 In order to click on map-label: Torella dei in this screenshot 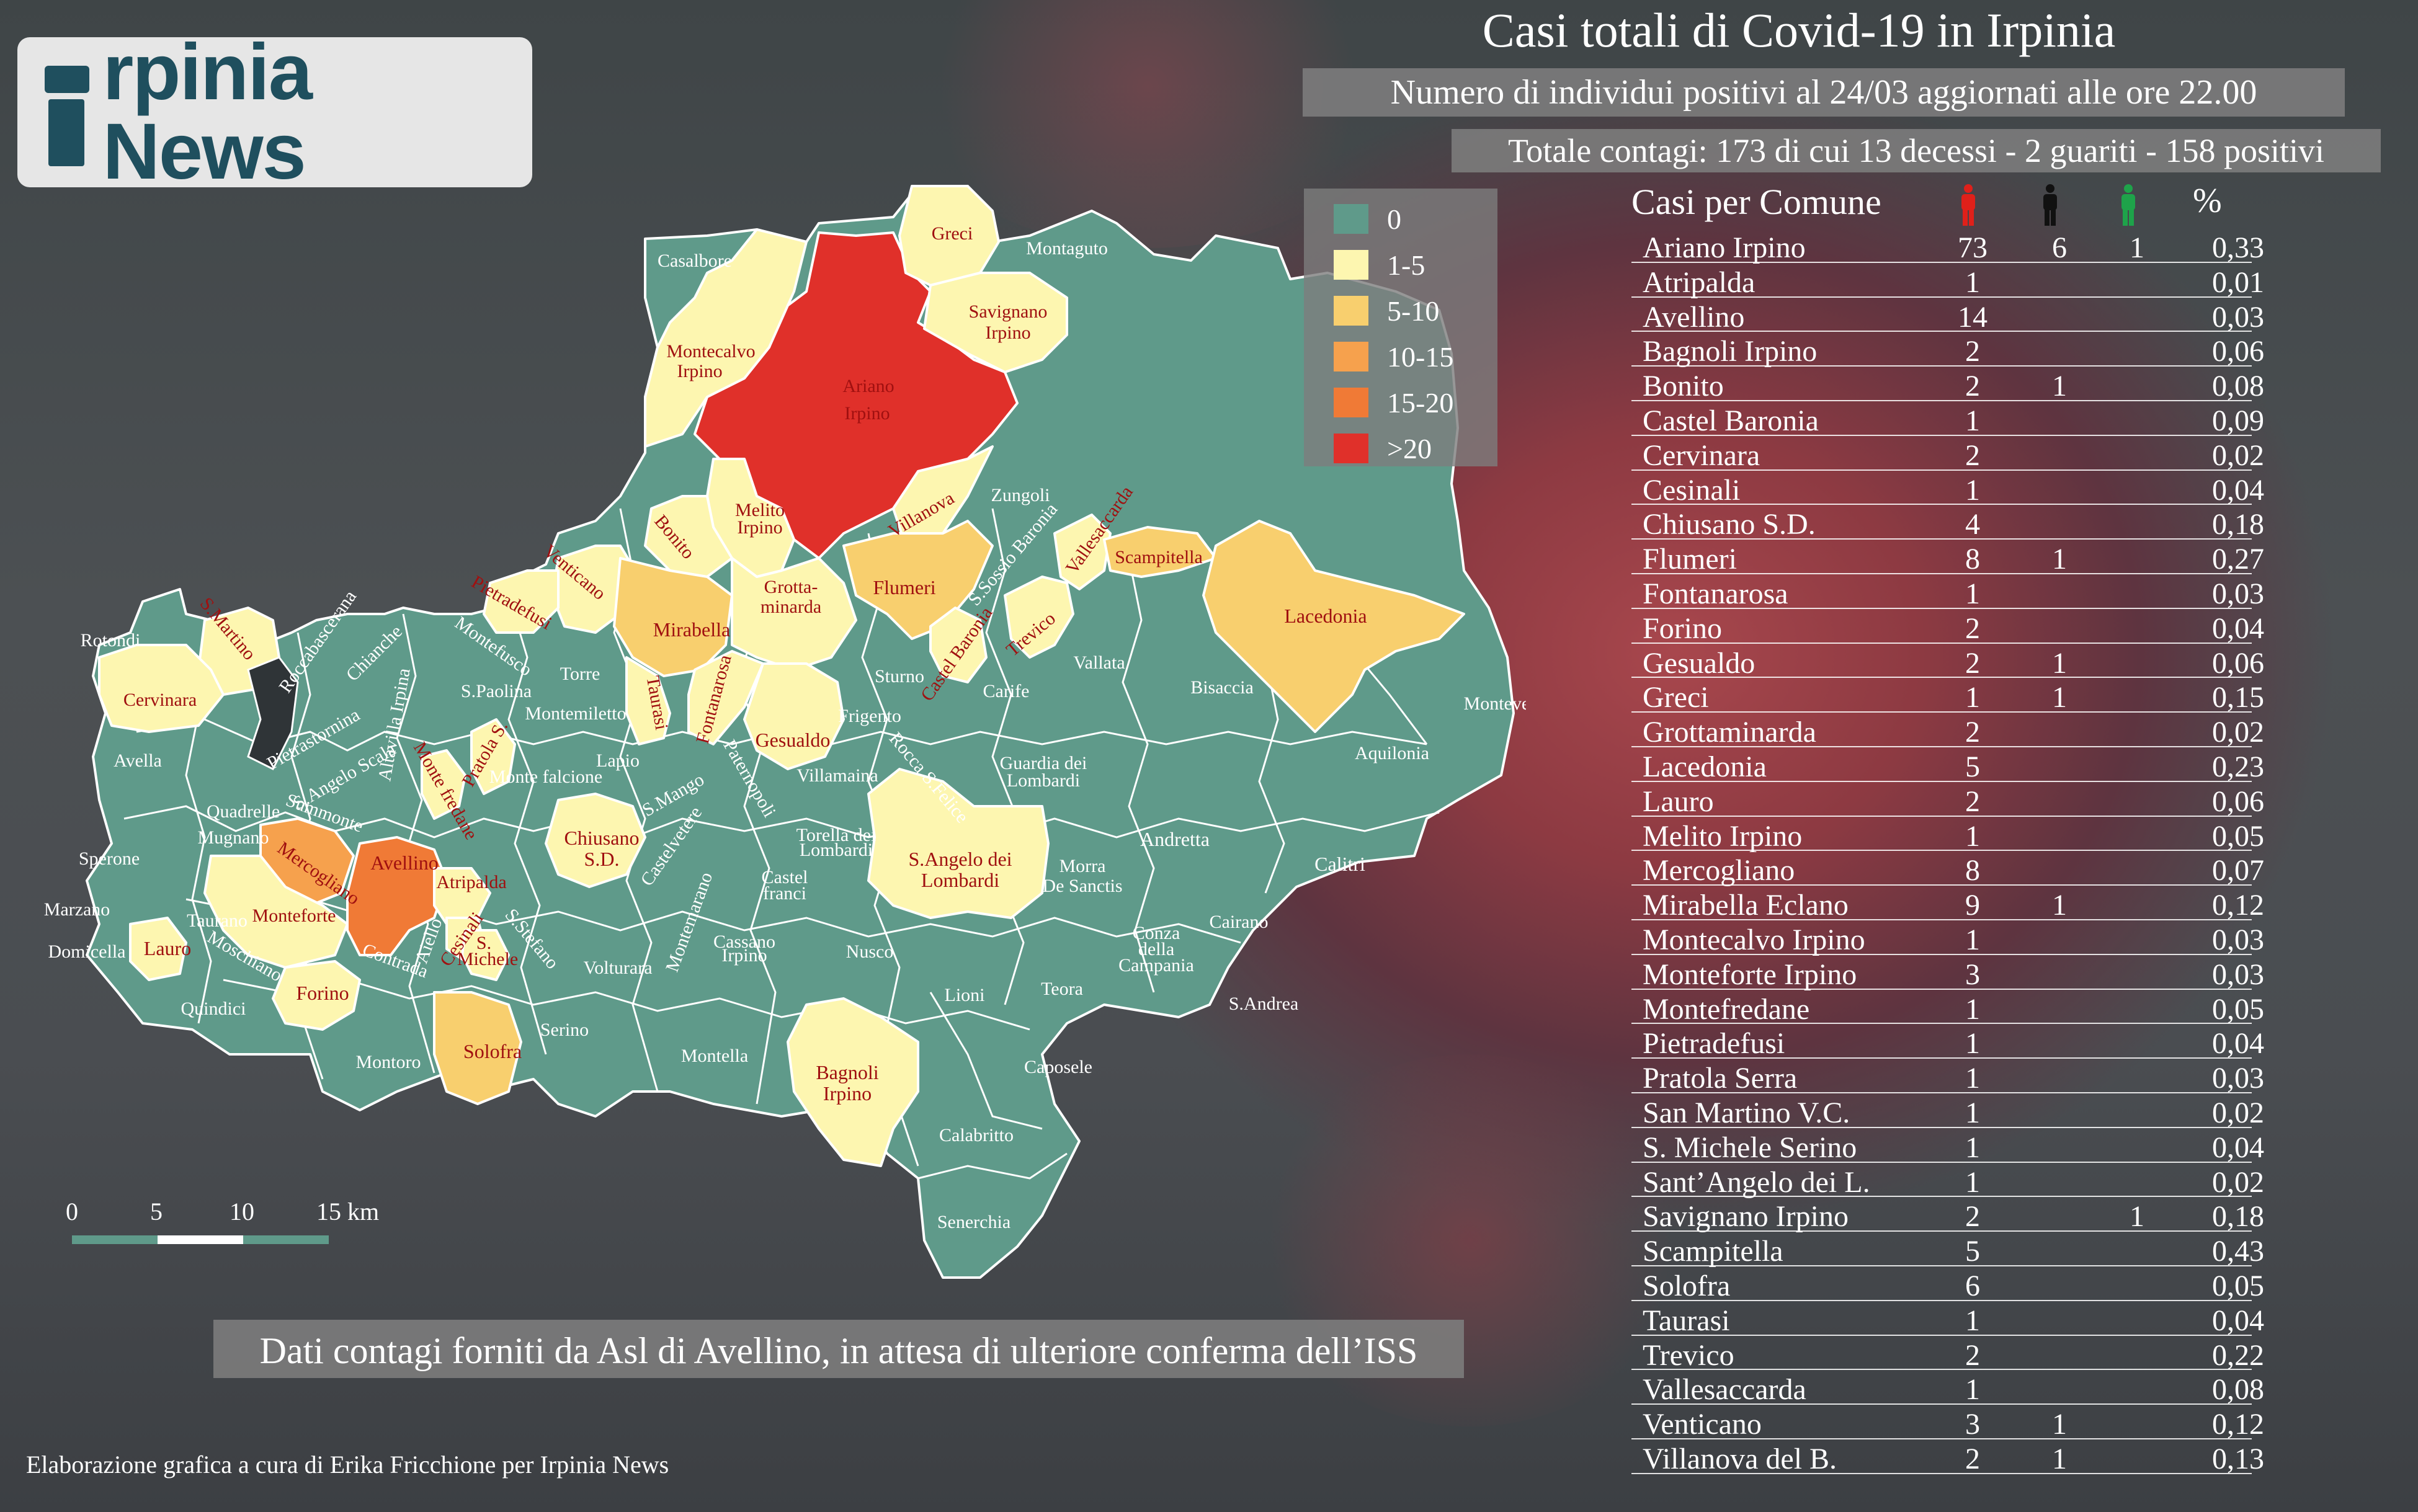, I will do `click(837, 835)`.